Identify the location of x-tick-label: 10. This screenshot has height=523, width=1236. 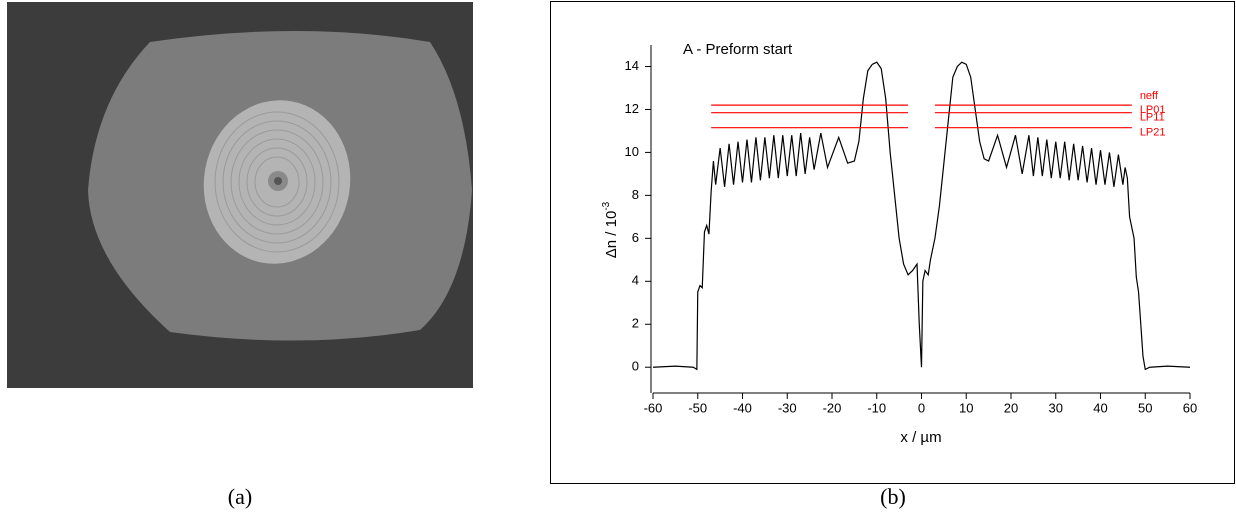
(966, 407).